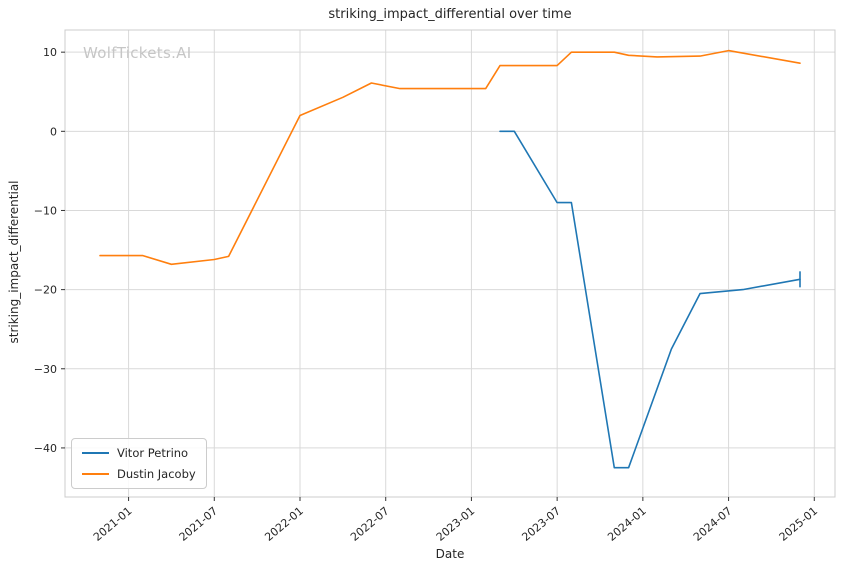 The width and height of the screenshot is (850, 575). What do you see at coordinates (199, 524) in the screenshot?
I see `x-tick-label: 2021-07` at bounding box center [199, 524].